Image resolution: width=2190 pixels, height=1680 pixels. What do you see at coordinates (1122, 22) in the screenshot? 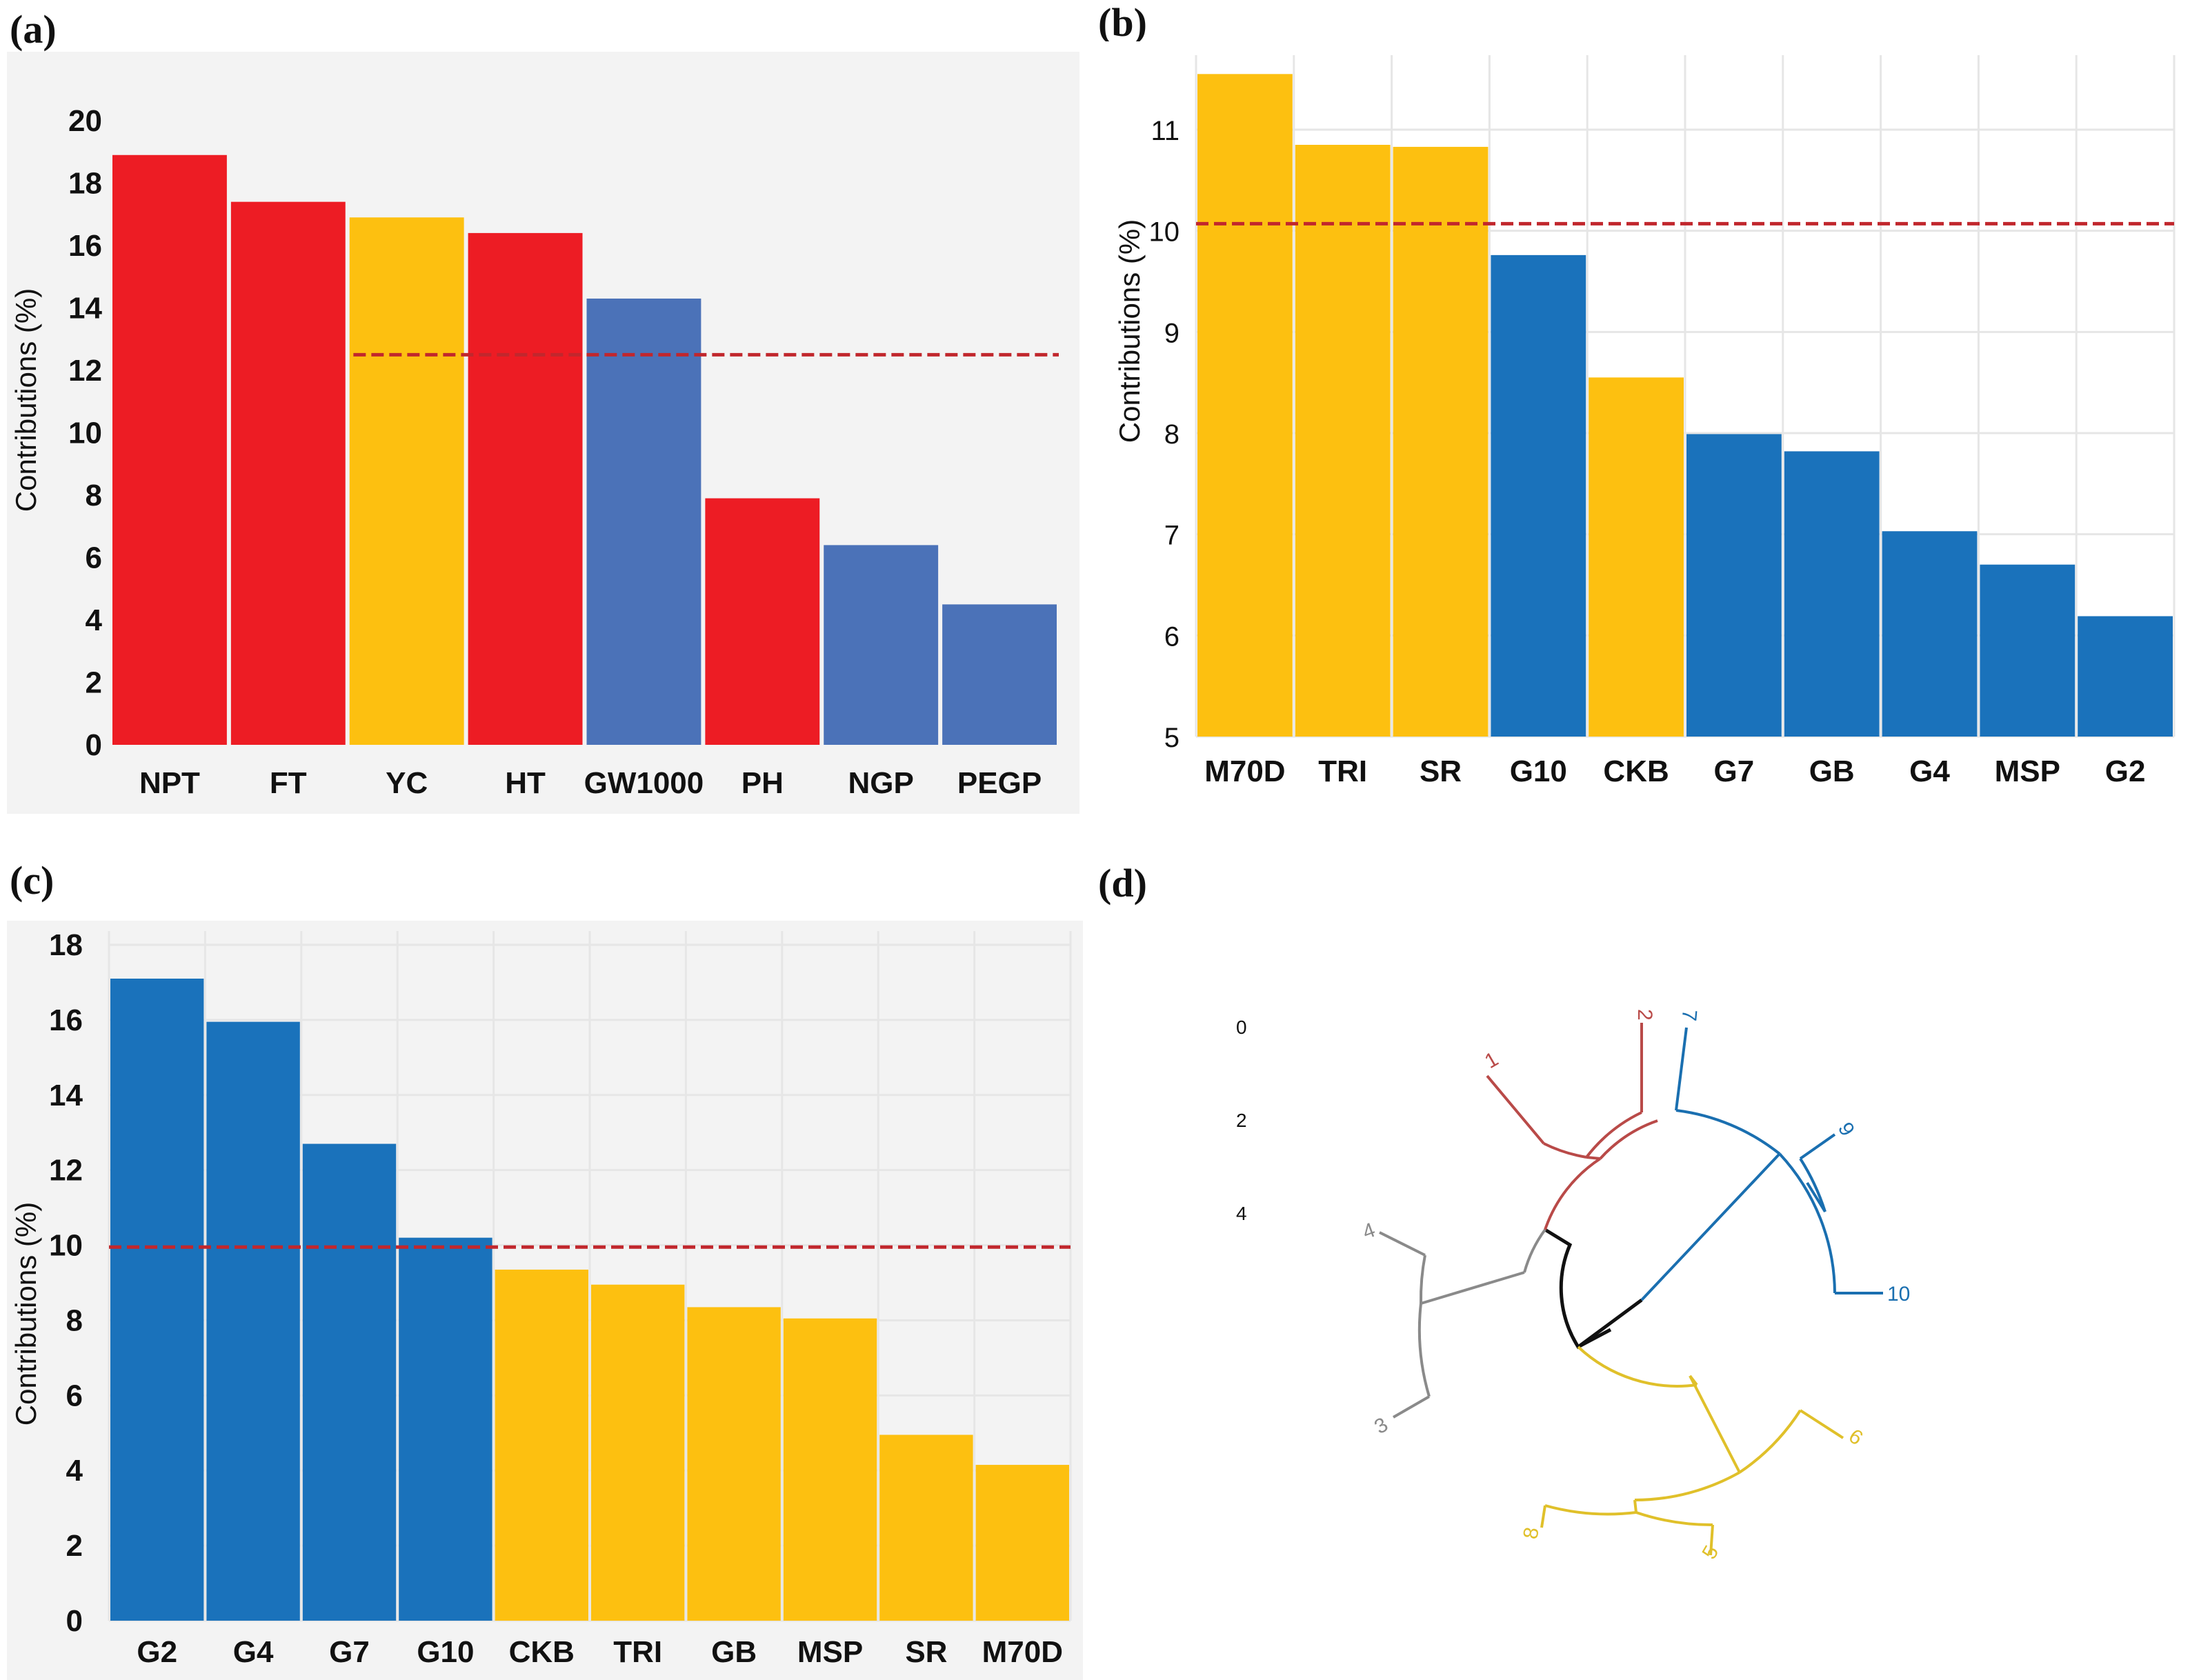
I see `panel-label-b: (b)` at bounding box center [1122, 22].